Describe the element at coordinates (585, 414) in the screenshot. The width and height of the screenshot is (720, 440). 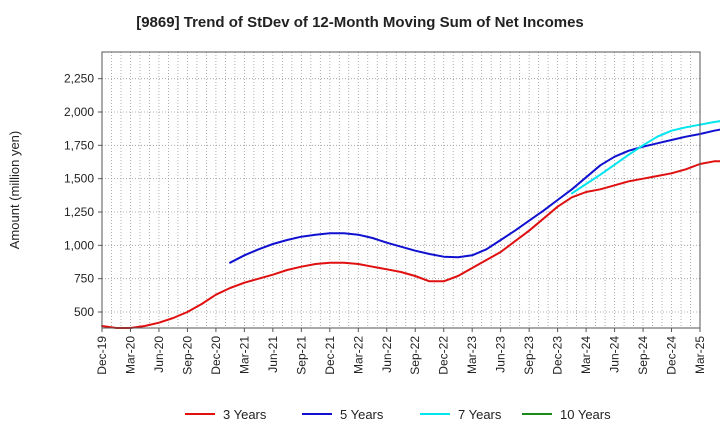
I see `legend-label: 10 Years` at that location.